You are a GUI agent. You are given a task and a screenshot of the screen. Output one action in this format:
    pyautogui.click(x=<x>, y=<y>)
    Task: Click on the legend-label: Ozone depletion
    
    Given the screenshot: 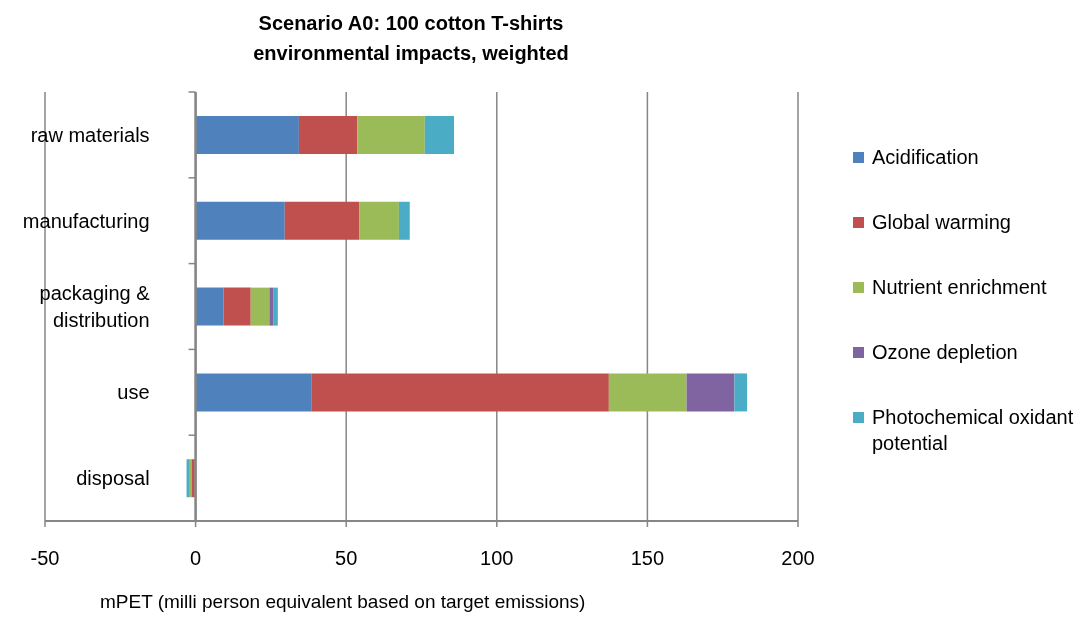 What is the action you would take?
    pyautogui.click(x=945, y=352)
    